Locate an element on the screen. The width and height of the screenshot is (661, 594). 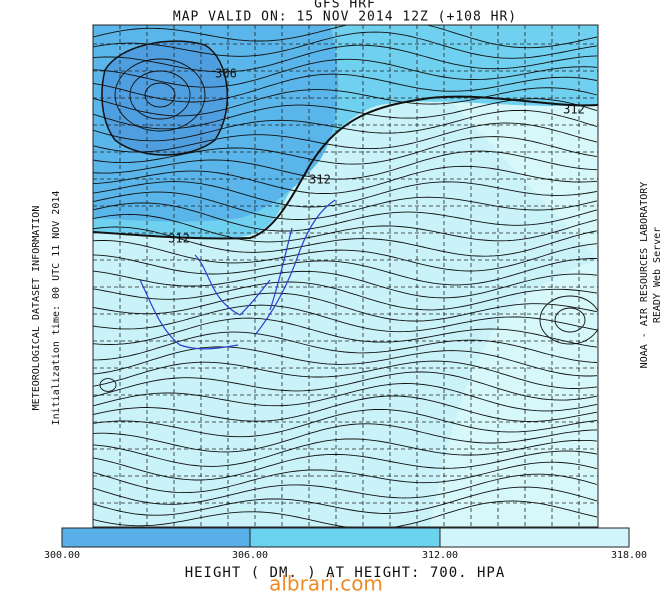
colorbar-label: 318.00 is located at coordinates (629, 555).